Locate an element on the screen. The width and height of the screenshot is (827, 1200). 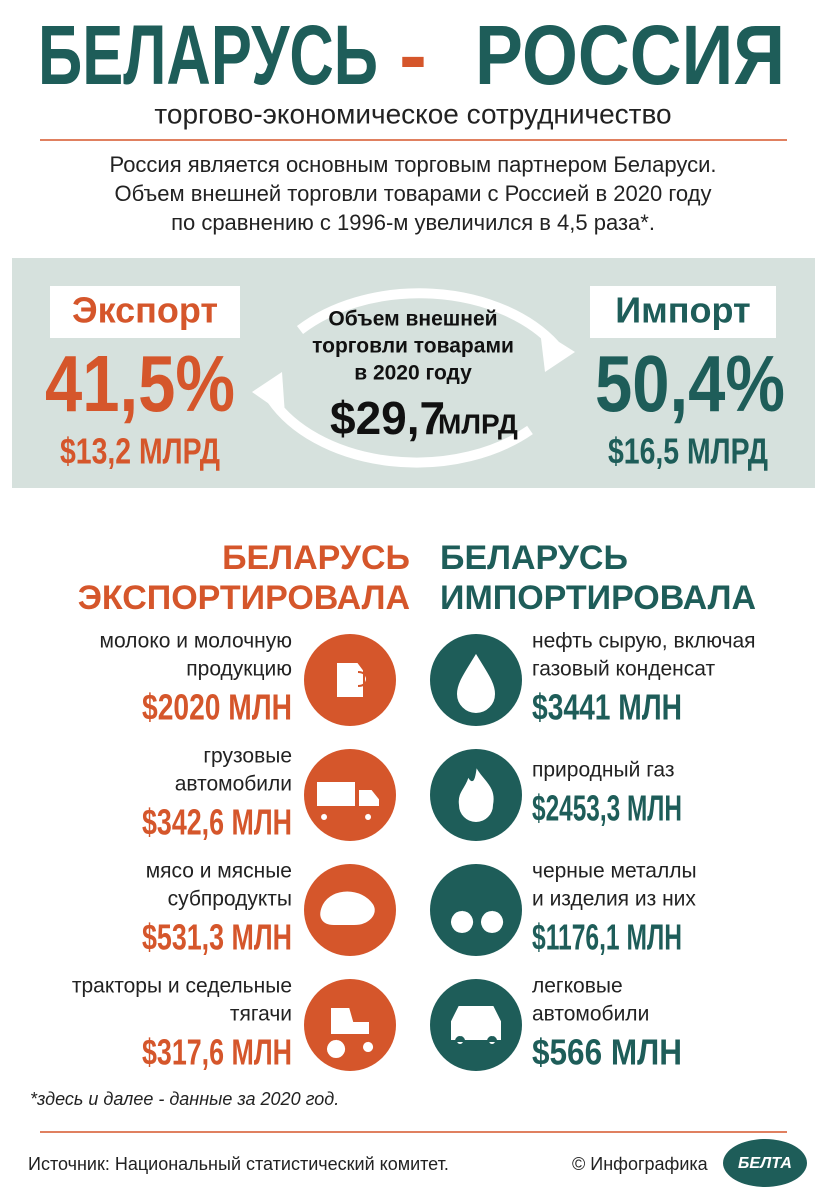
import-label: Импорт is located at coordinates (682, 310).